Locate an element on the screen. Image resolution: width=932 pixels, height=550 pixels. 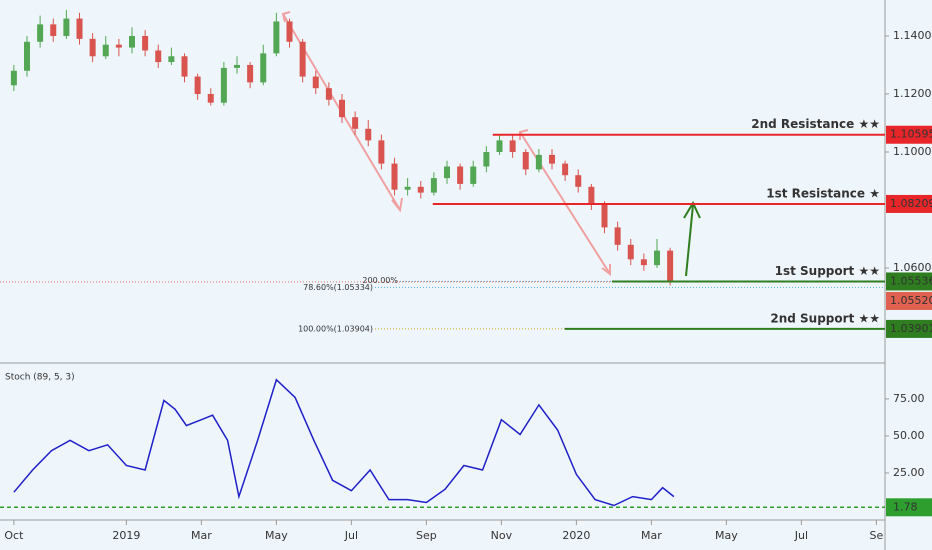
fib-label: 78.60%(1.05334) is located at coordinates (338, 287).